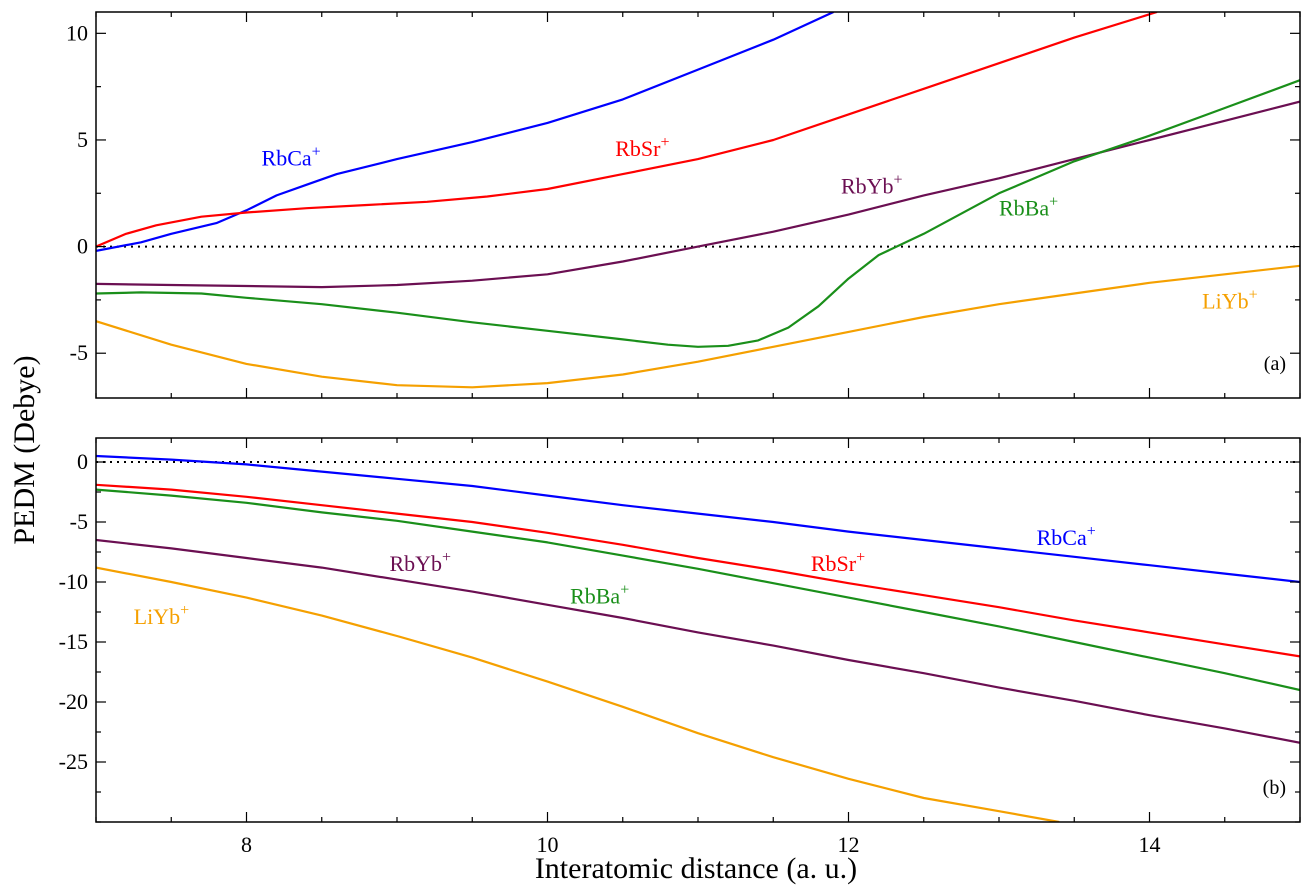  I want to click on y-tick-label: -15, so click(73, 641).